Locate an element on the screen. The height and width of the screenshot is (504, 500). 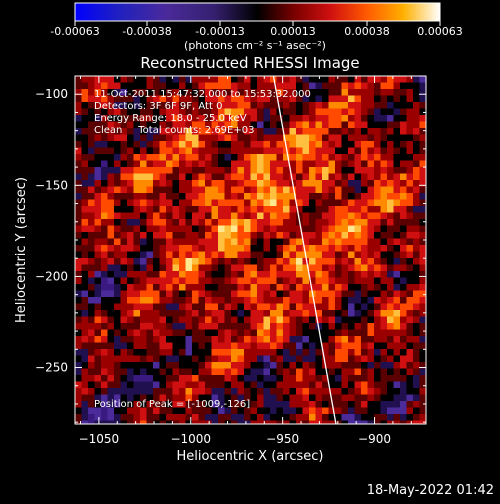
colorbar-ticks is located at coordinates (257, 23).